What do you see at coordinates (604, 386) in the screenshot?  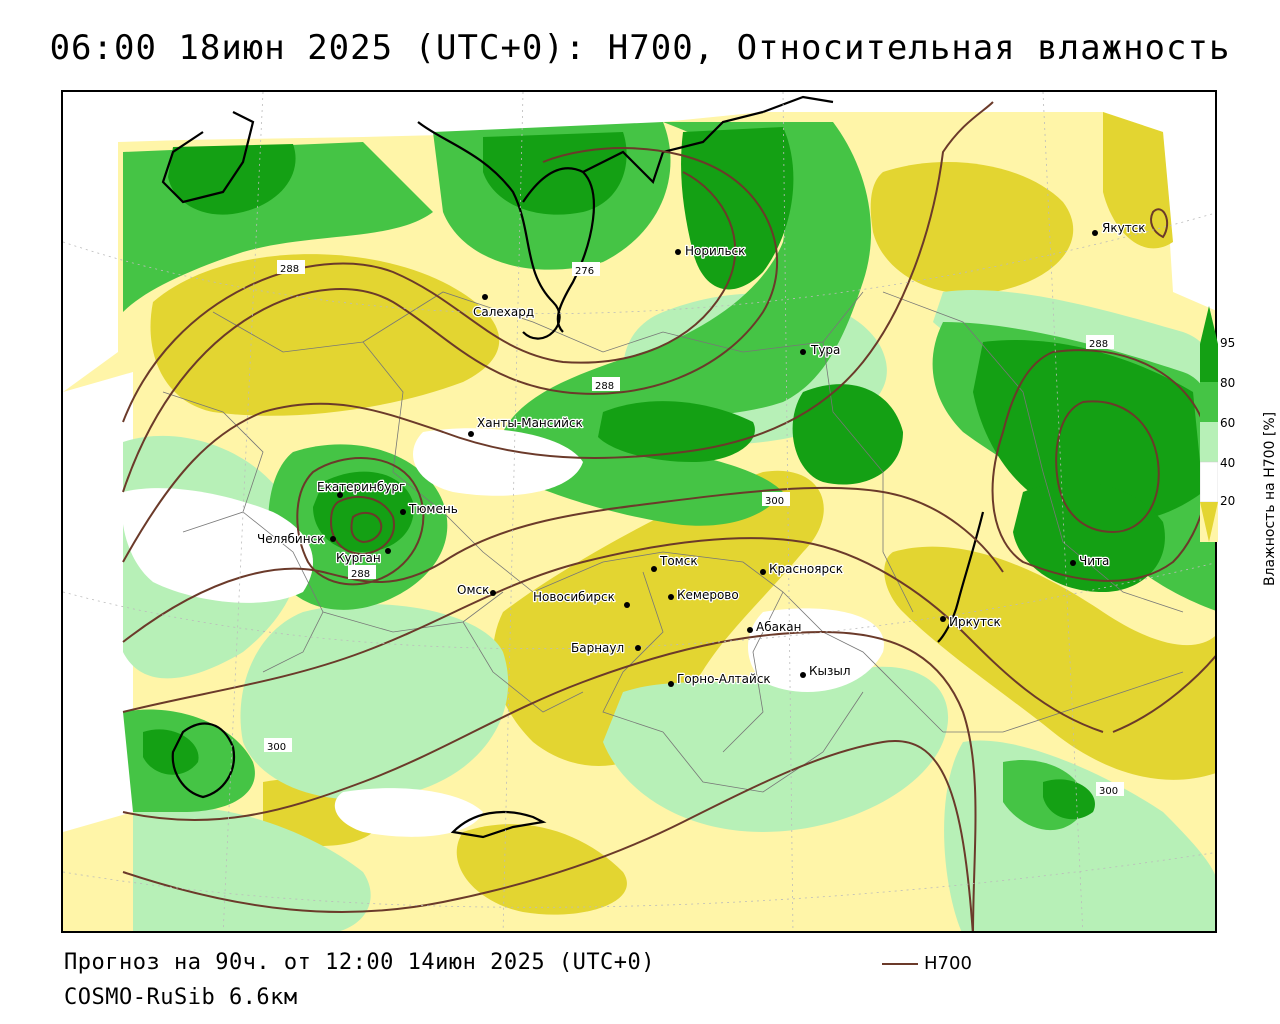 I see `contour-label-288-center: 288` at bounding box center [604, 386].